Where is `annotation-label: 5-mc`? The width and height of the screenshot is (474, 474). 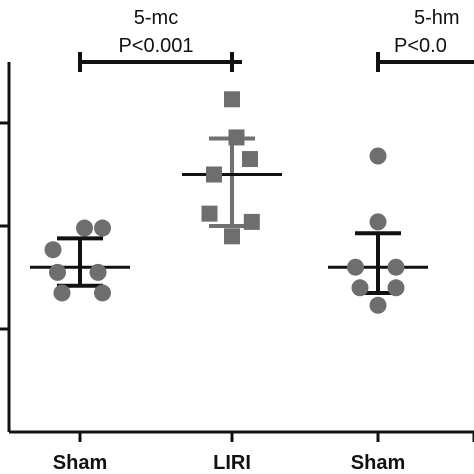 annotation-label: 5-mc is located at coordinates (156, 18).